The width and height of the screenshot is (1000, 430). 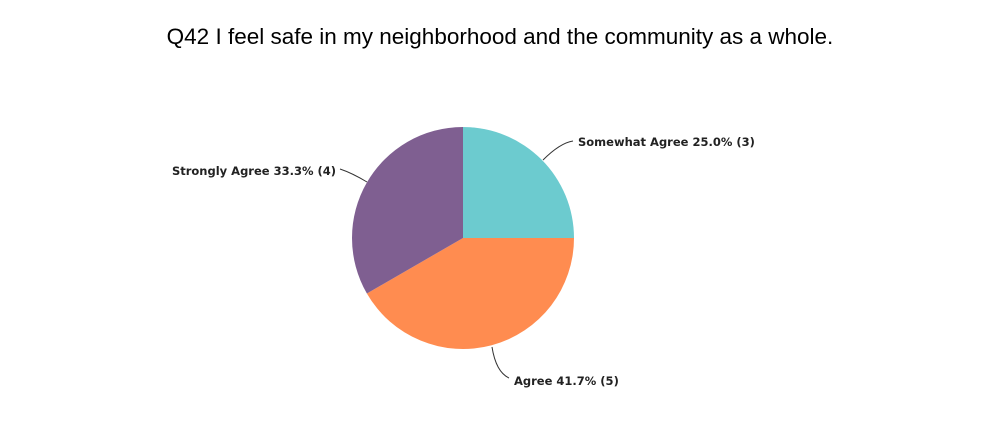 I want to click on pie-slice-agree, so click(x=470, y=294).